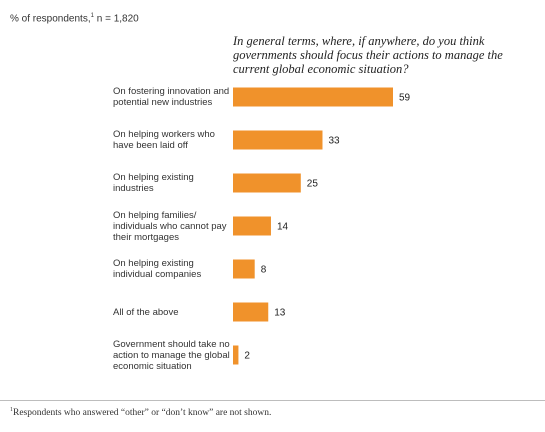 The image size is (545, 432). Describe the element at coordinates (92, 16) in the screenshot. I see `respondents-footnote-marker: 1` at that location.